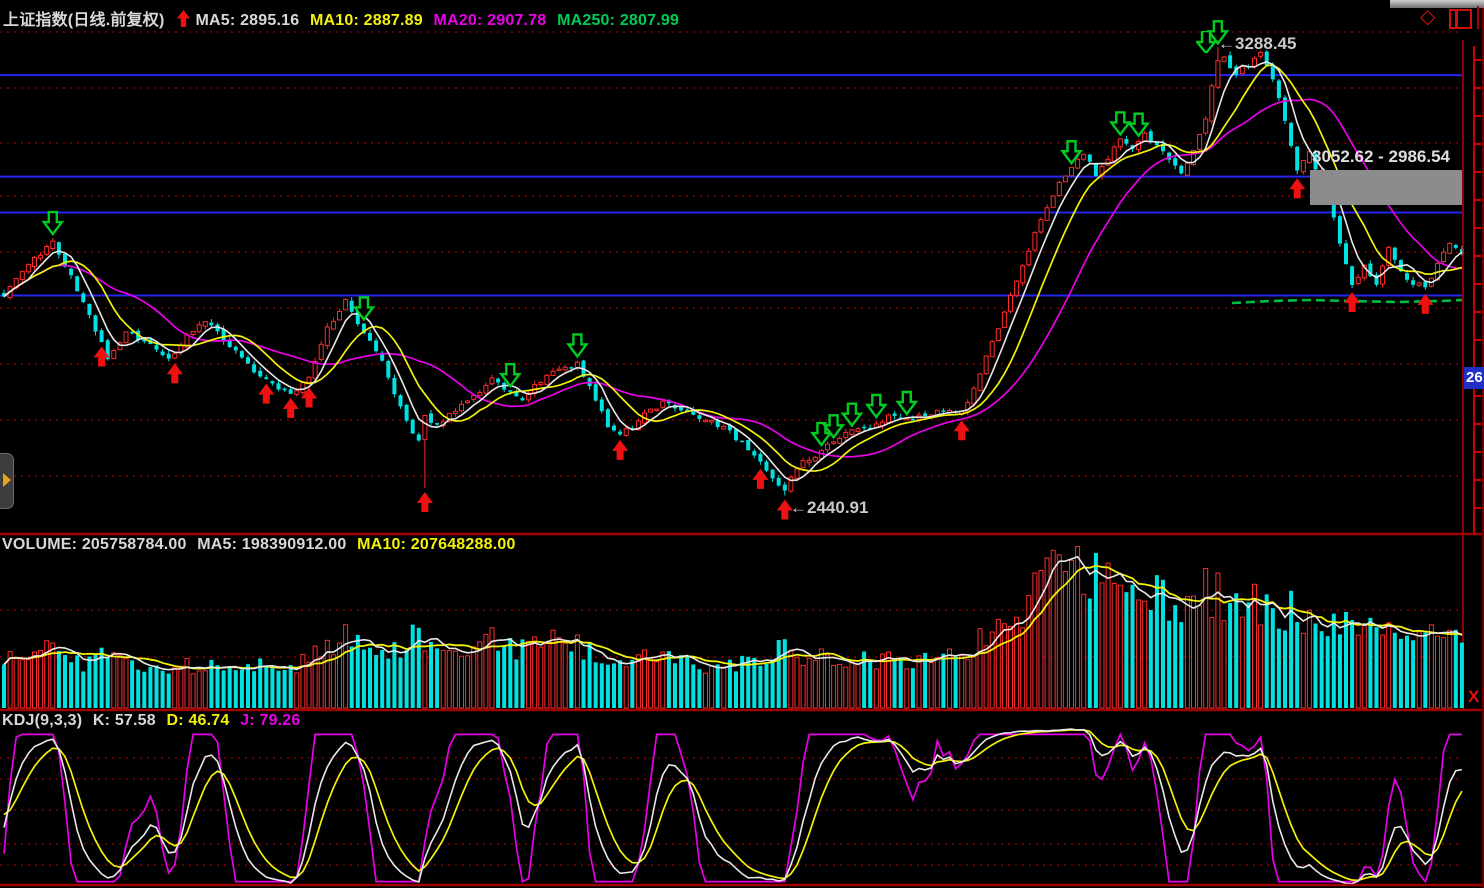 The image size is (1484, 888). Describe the element at coordinates (270, 720) in the screenshot. I see `kdj-j-value: J: 79.26` at that location.